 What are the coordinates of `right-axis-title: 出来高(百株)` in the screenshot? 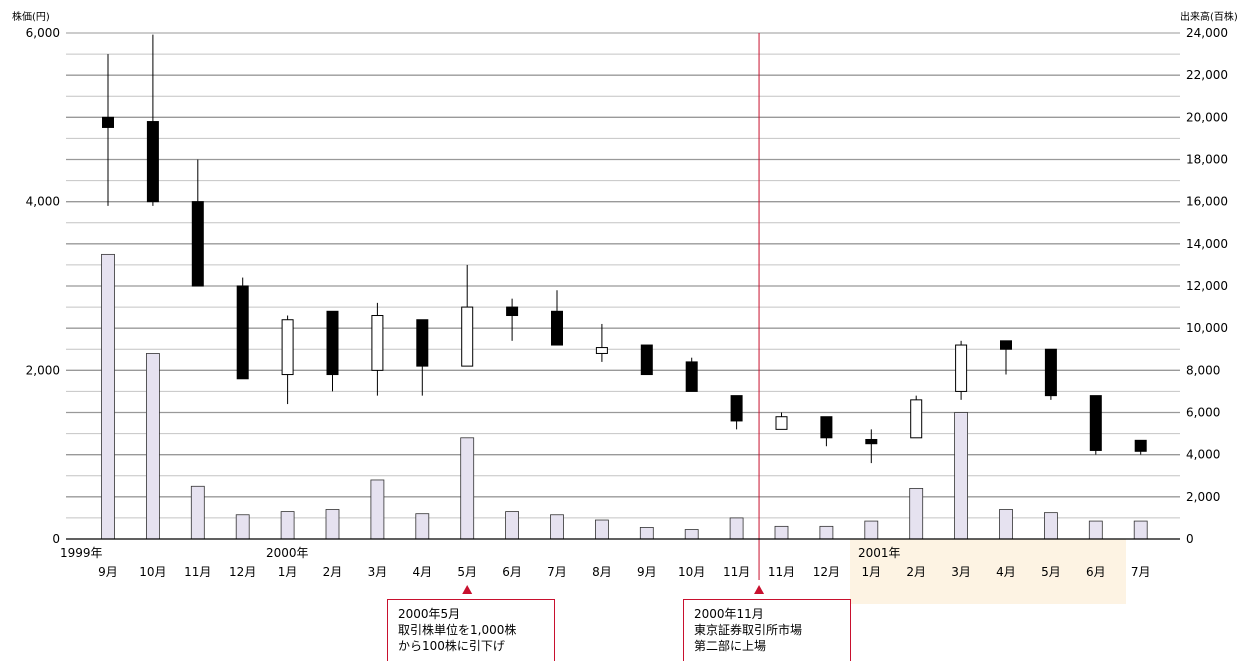 It's located at (1209, 16).